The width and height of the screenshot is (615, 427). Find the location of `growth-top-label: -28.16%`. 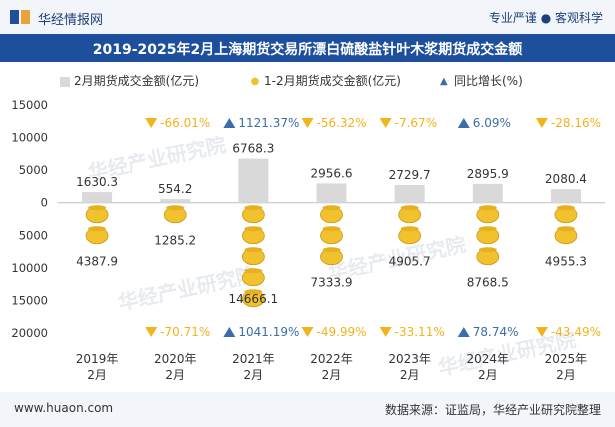

growth-top-label: -28.16% is located at coordinates (576, 123).